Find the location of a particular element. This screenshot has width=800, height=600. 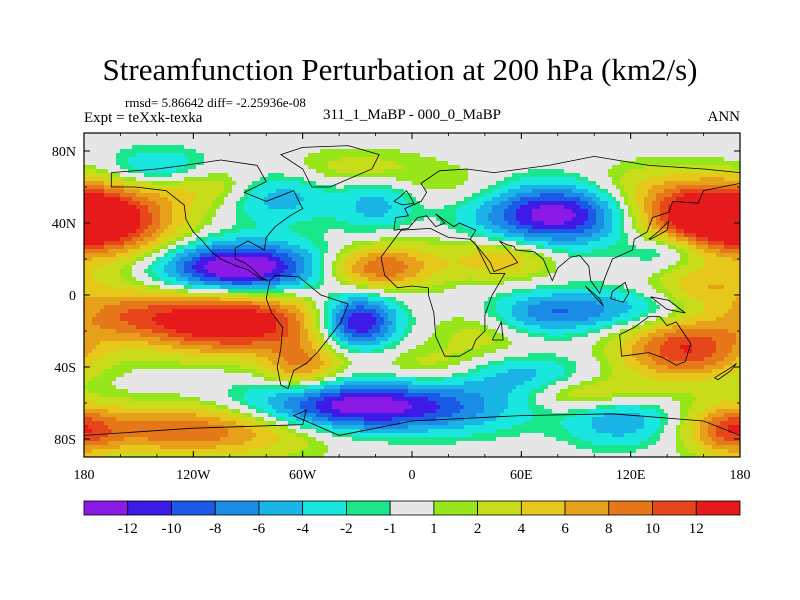

colorbar-swatch is located at coordinates (412, 508).